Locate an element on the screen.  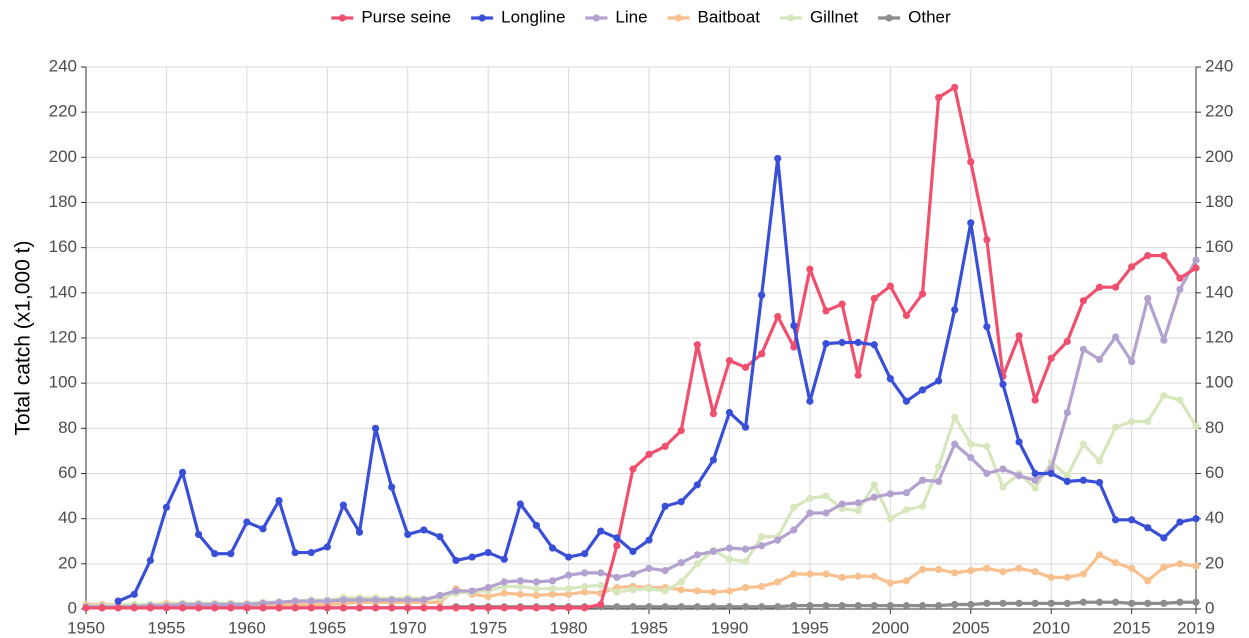
y2-tick-label: 40 is located at coordinates (1214, 517).